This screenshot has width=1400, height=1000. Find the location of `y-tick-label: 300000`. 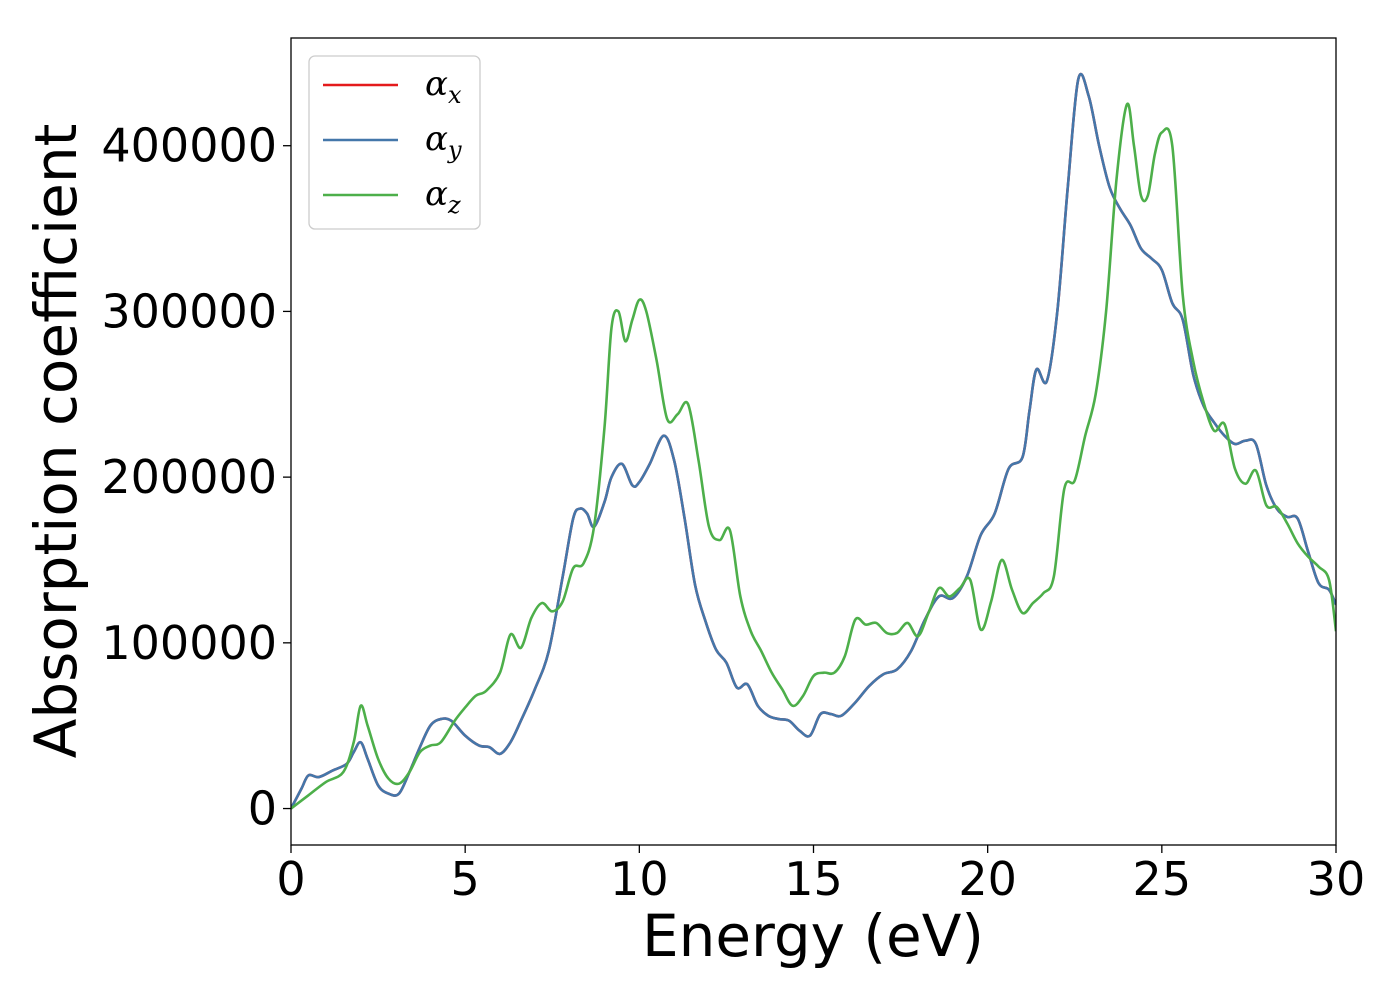

y-tick-label: 300000 is located at coordinates (189, 311).